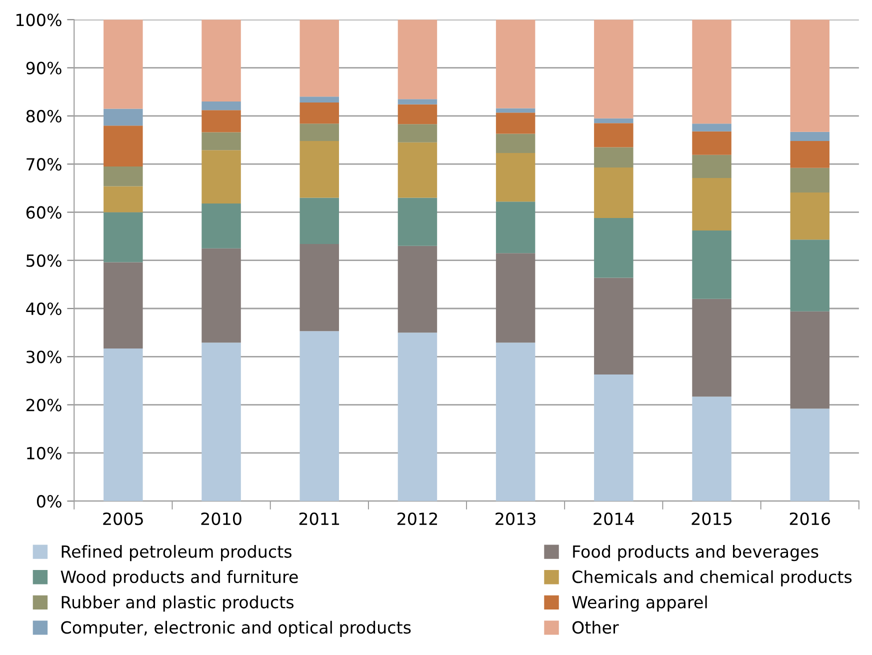 The width and height of the screenshot is (872, 655). I want to click on y-tick-label: 40%, so click(44, 309).